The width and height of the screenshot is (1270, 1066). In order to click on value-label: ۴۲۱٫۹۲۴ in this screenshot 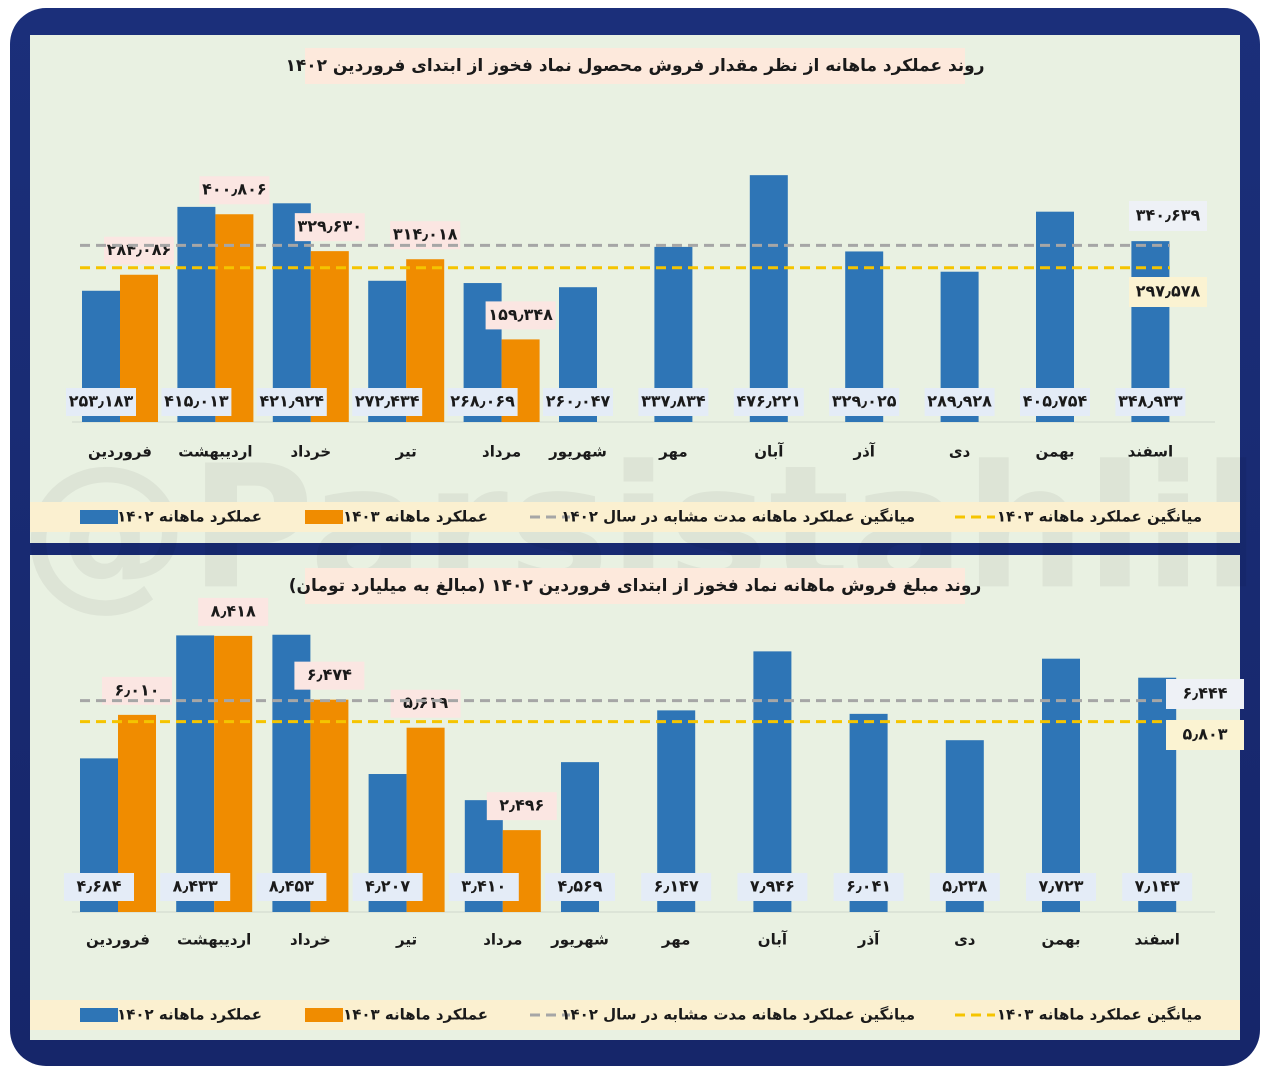, I will do `click(292, 401)`.